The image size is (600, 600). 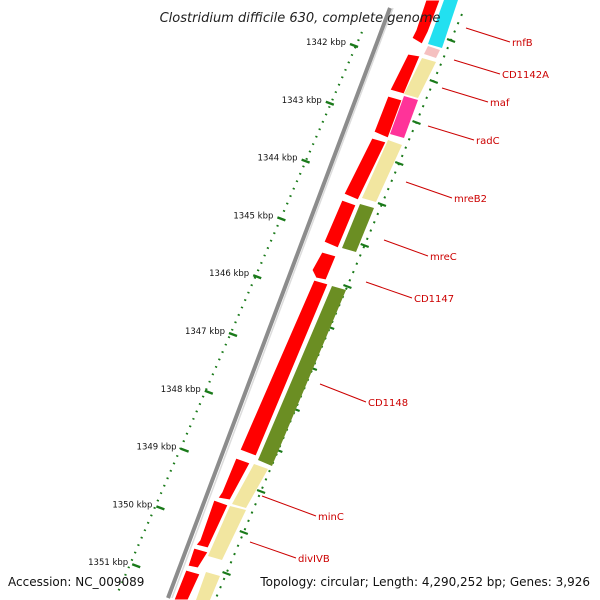 What do you see at coordinates (522, 43) in the screenshot?
I see `gene-label-rnfB: rnfB` at bounding box center [522, 43].